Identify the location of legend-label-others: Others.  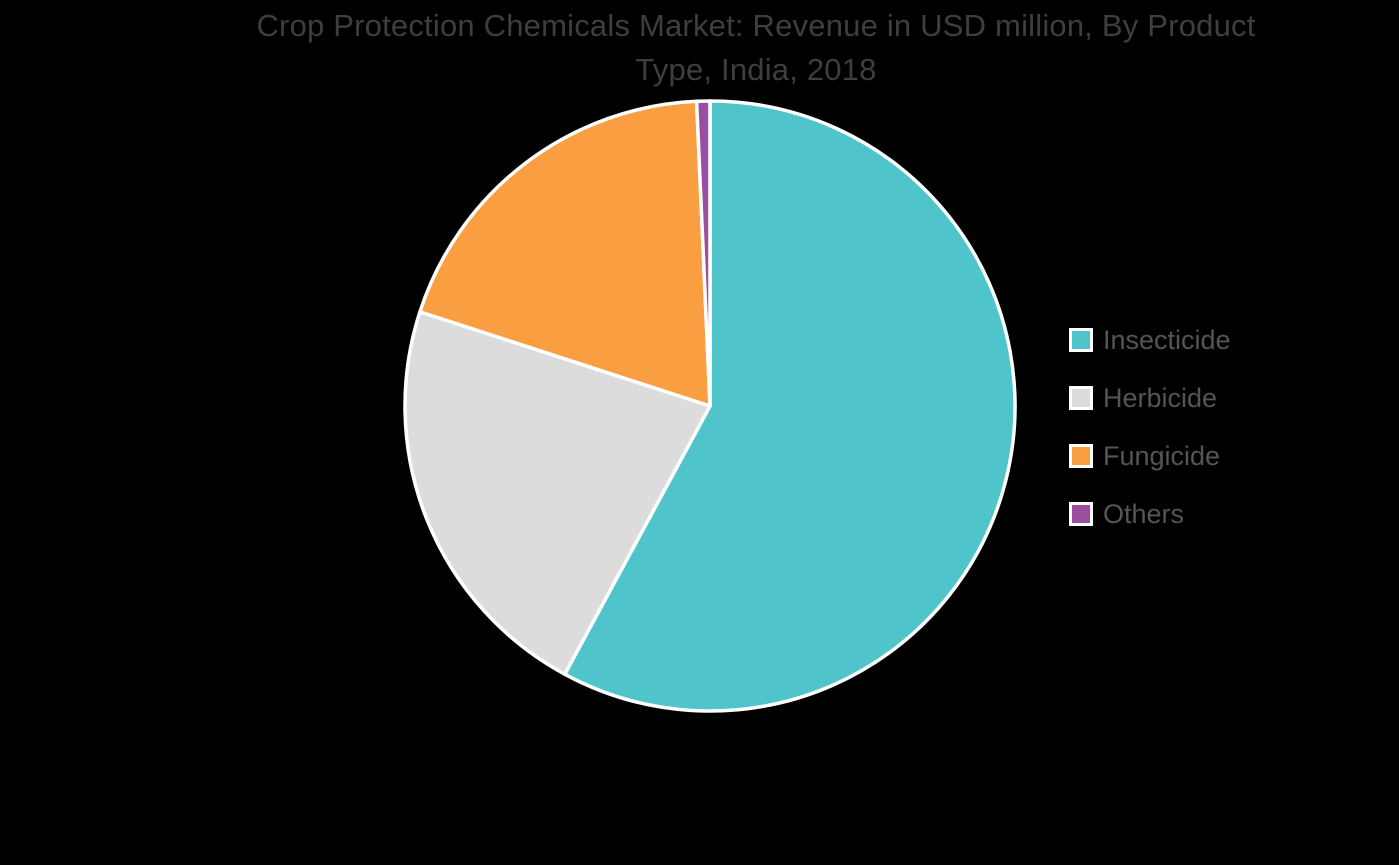
(1144, 514).